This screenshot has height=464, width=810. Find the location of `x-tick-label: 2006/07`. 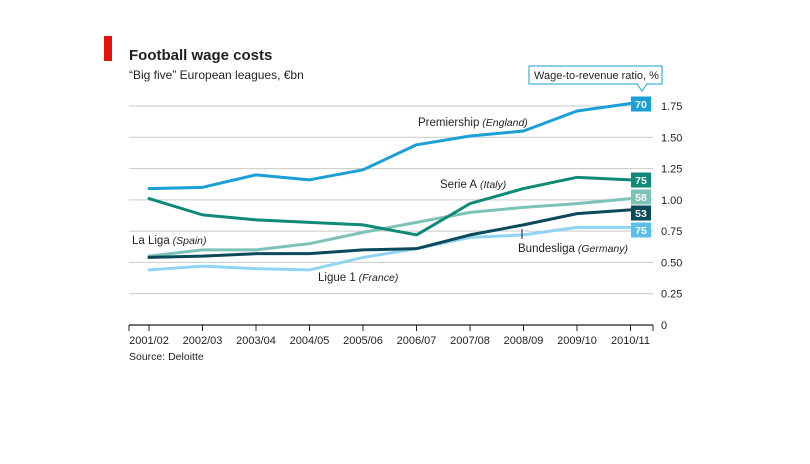

x-tick-label: 2006/07 is located at coordinates (417, 341).